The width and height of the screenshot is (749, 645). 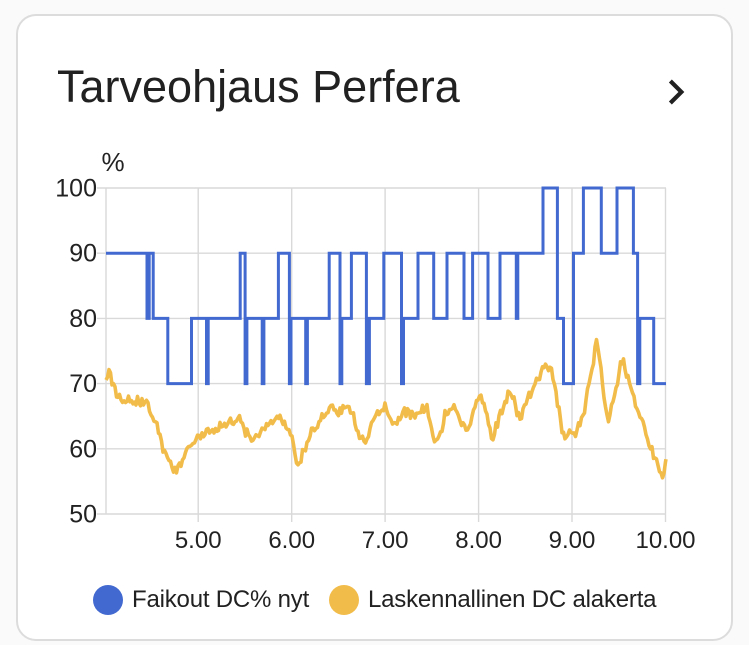 I want to click on svg-text: 8.00, so click(x=478, y=540).